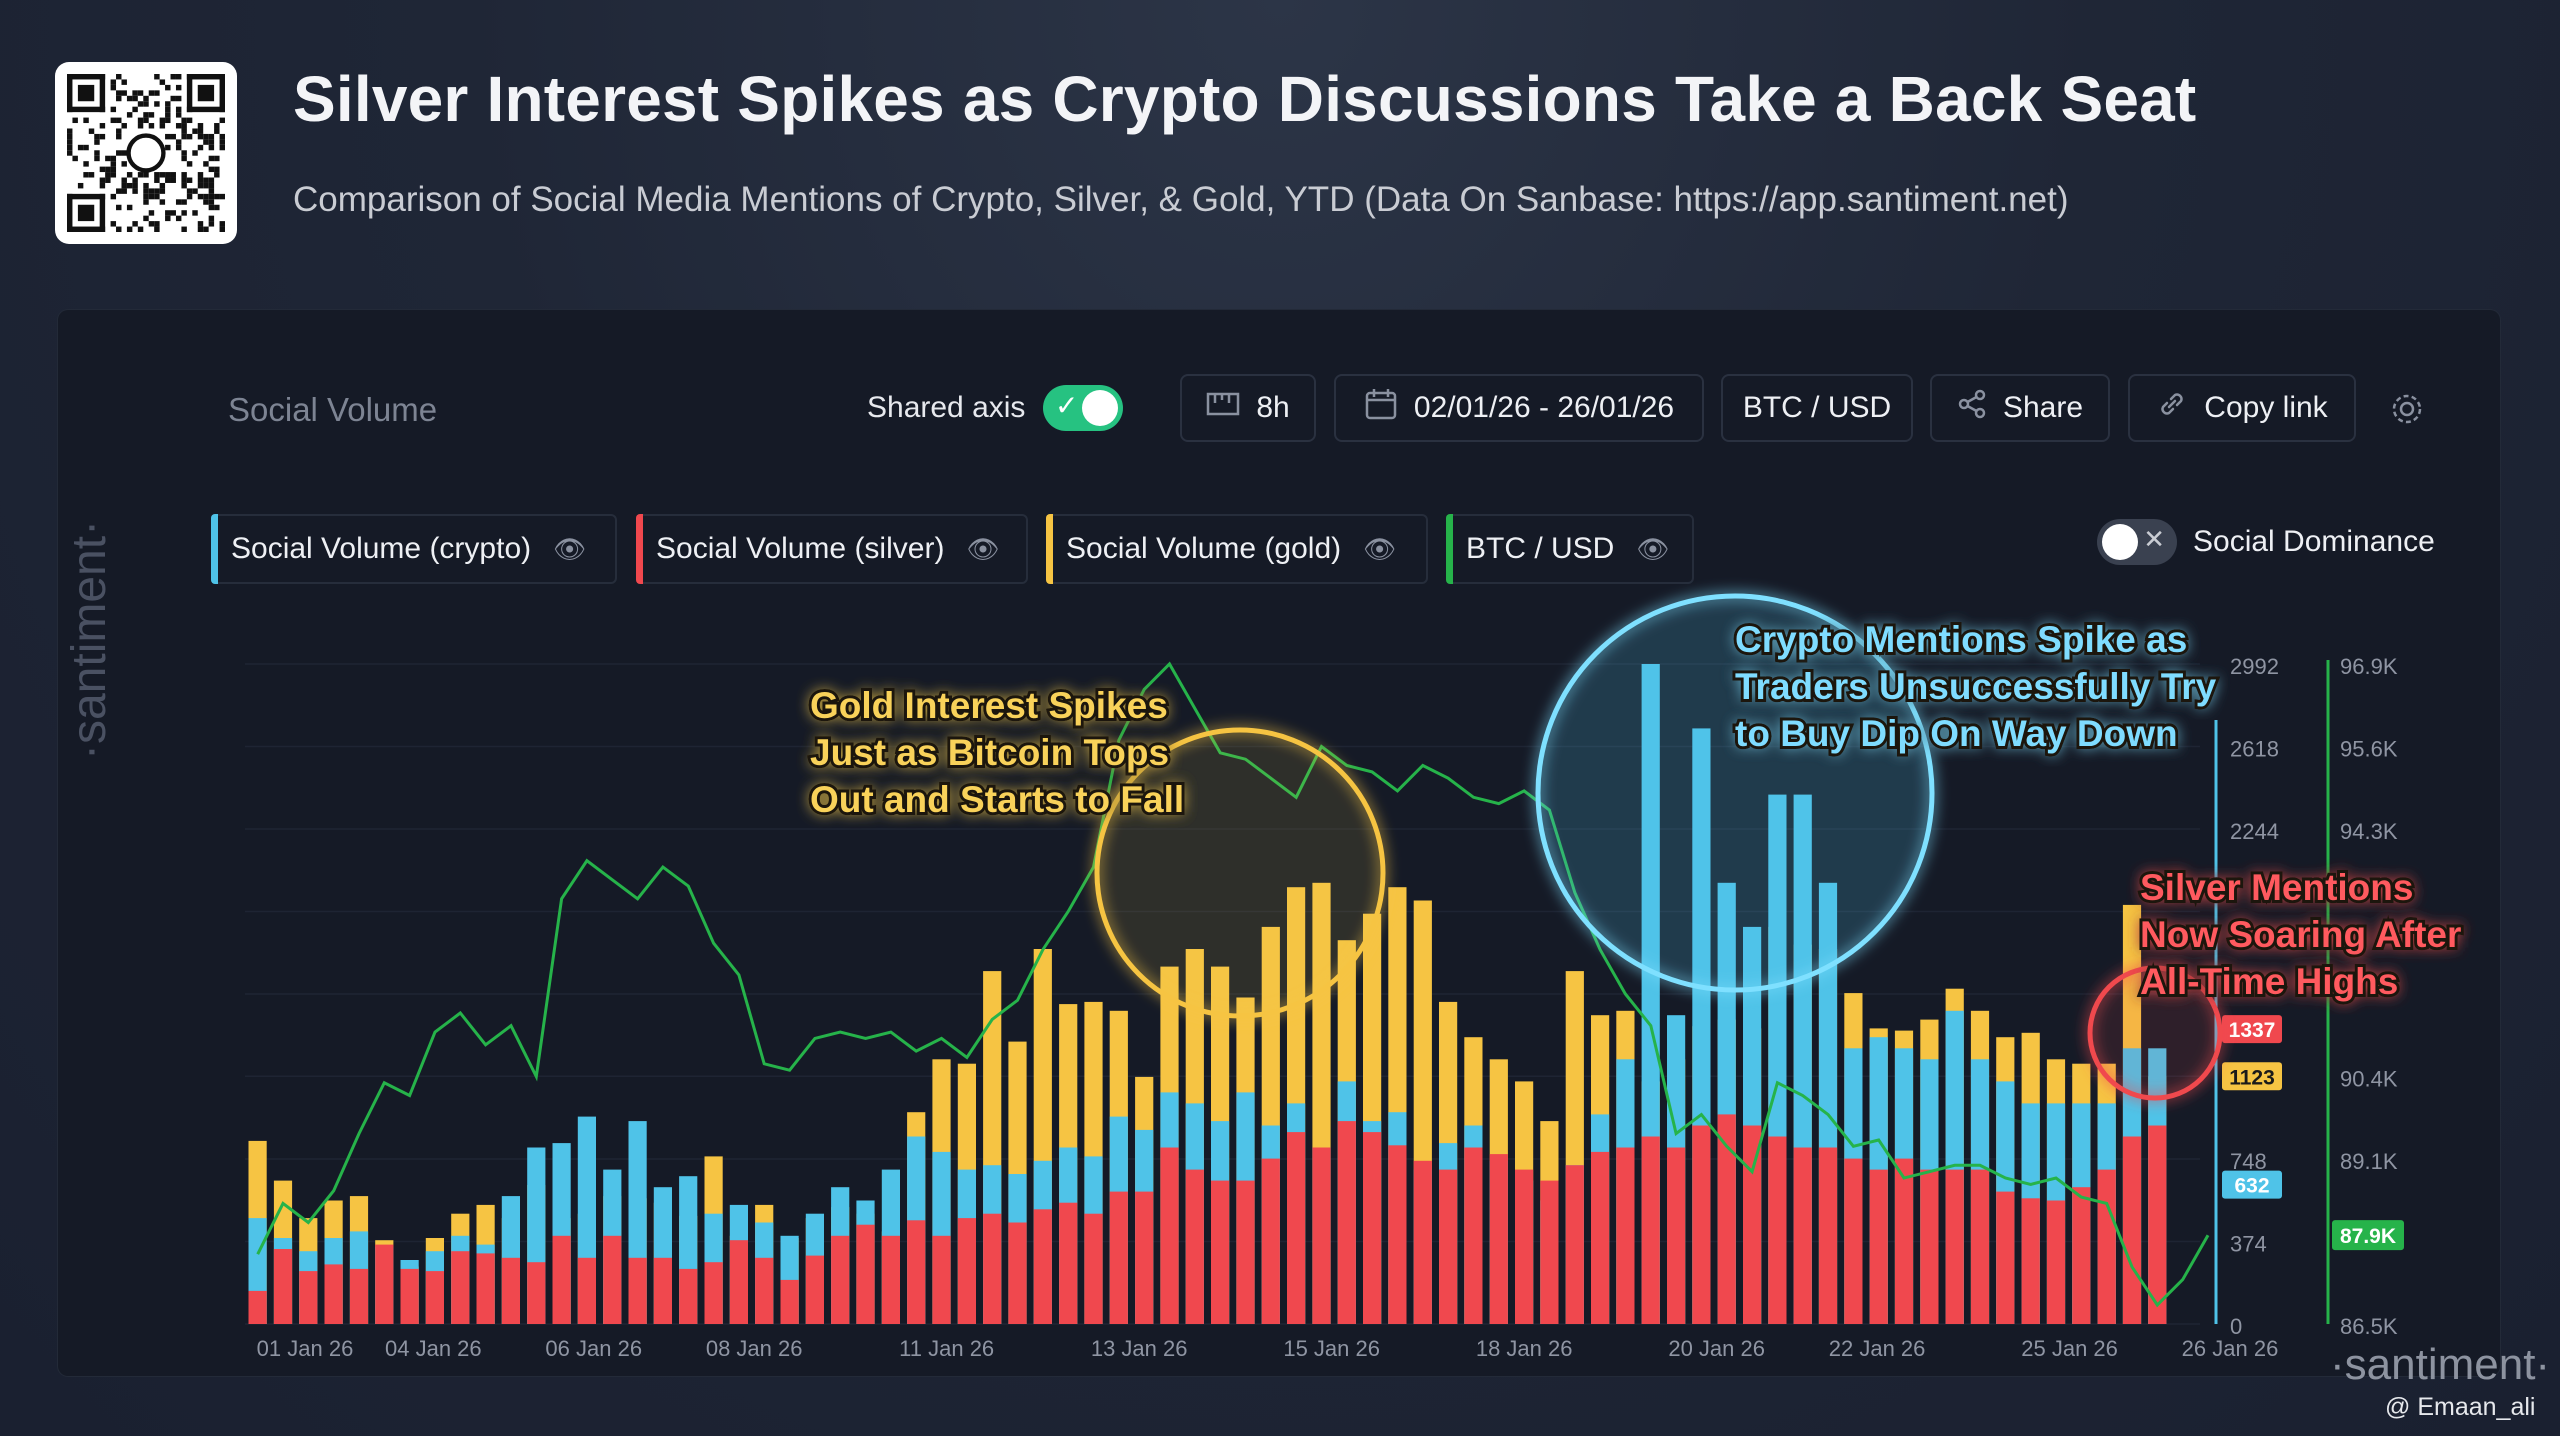  What do you see at coordinates (414, 549) in the screenshot?
I see `legend-item-crypto: Social Volume (crypto) 👁` at bounding box center [414, 549].